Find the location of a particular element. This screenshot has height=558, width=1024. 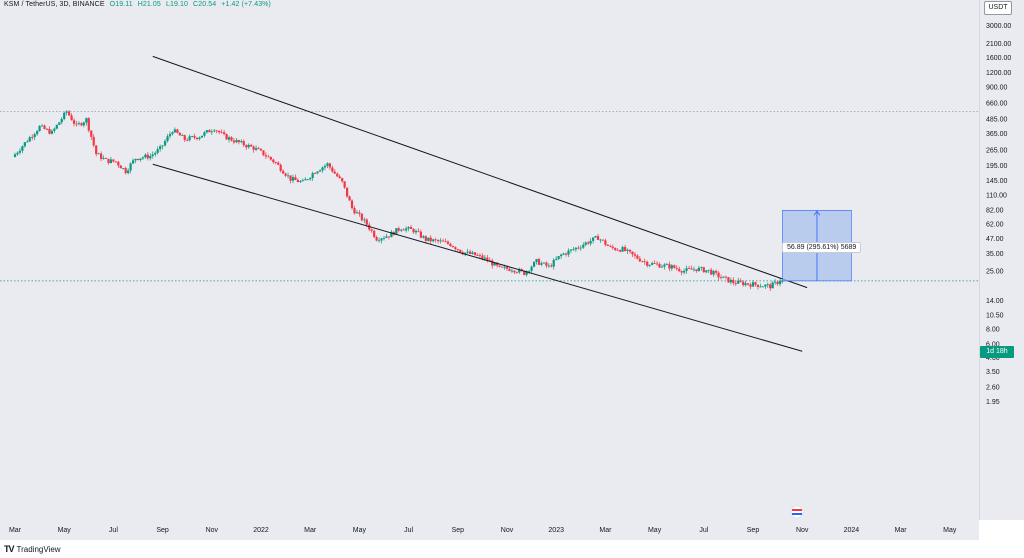

countdown-price-tag: 1d 18h is located at coordinates (997, 352).